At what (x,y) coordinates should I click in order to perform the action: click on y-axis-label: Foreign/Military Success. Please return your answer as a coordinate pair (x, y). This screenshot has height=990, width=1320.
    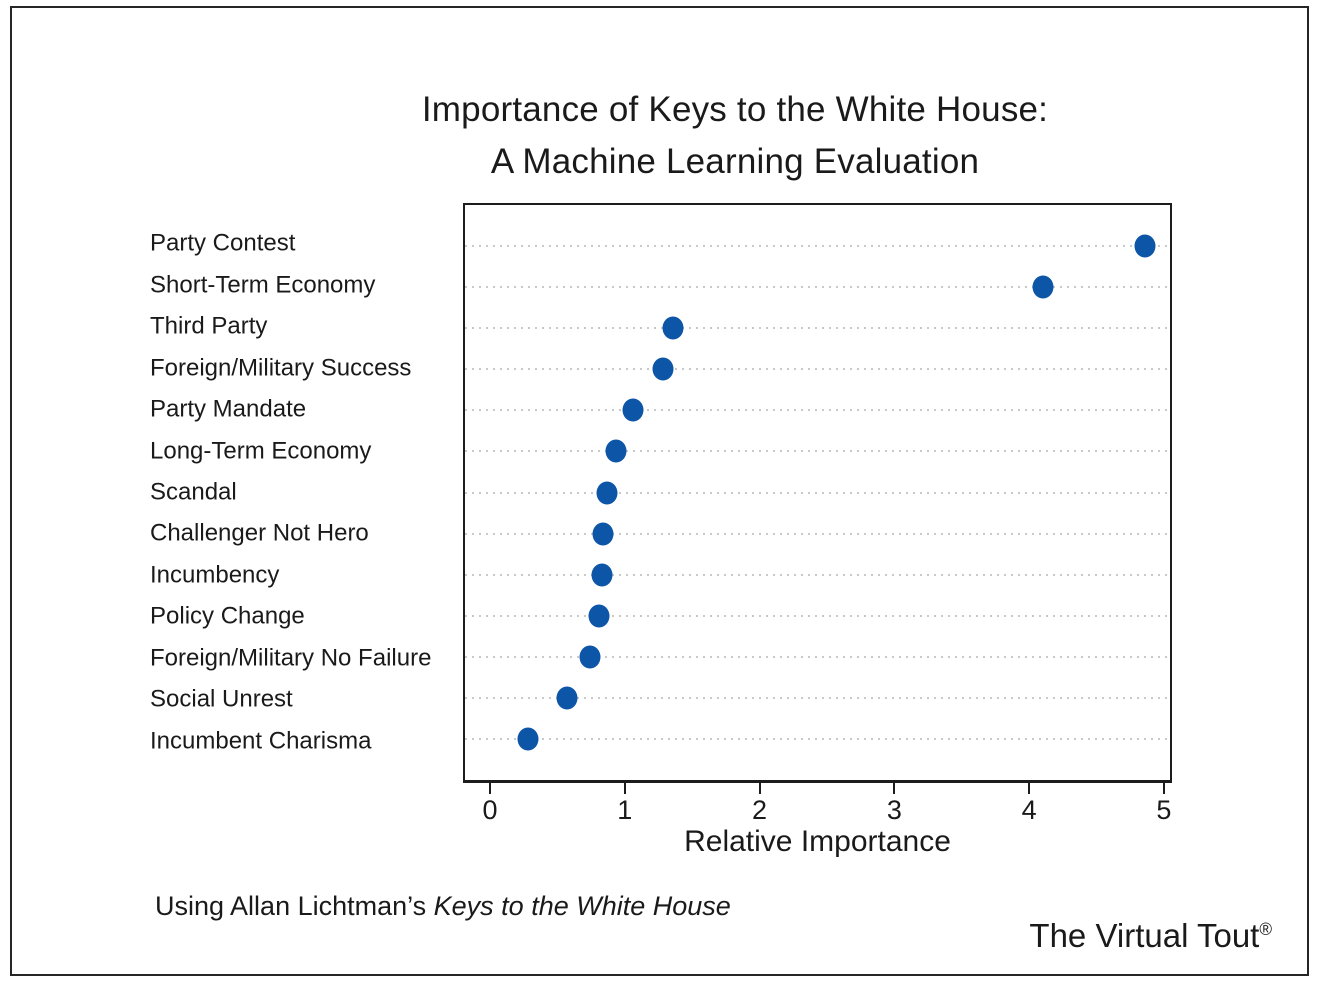
    Looking at the image, I should click on (281, 368).